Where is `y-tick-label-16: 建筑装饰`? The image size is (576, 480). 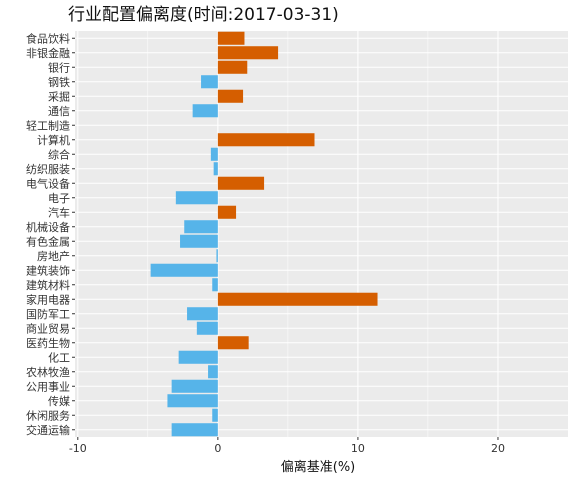 y-tick-label-16: 建筑装饰 is located at coordinates (48, 270).